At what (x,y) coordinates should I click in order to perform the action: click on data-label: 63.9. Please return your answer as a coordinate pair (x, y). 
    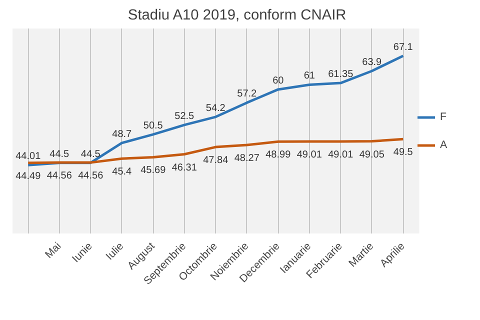
    Looking at the image, I should click on (372, 62).